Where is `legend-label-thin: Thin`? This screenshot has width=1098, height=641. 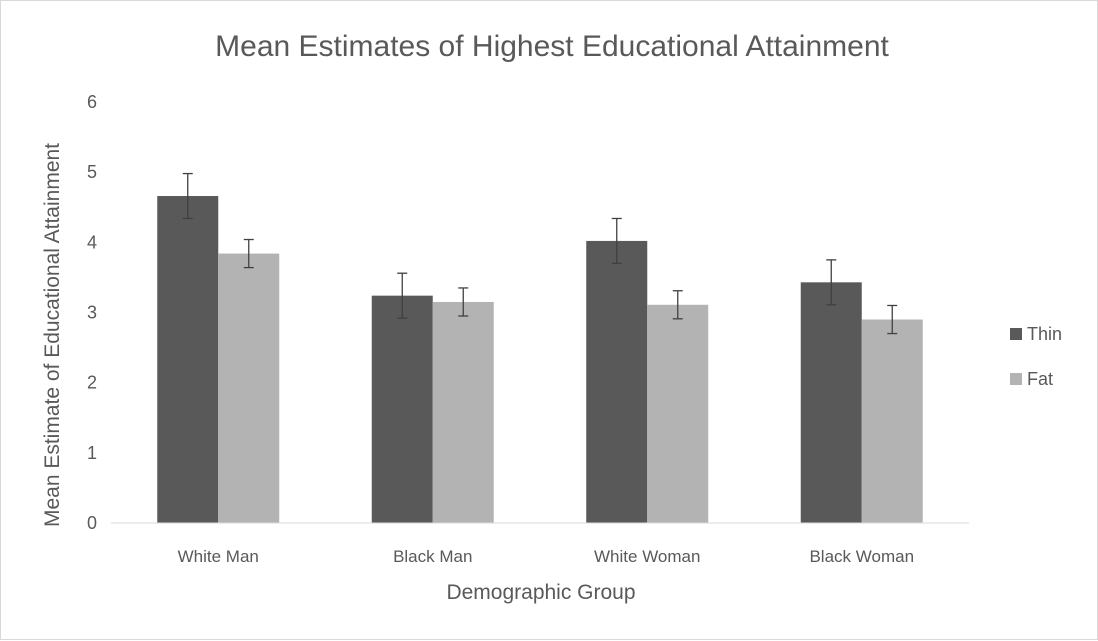 legend-label-thin: Thin is located at coordinates (1044, 334).